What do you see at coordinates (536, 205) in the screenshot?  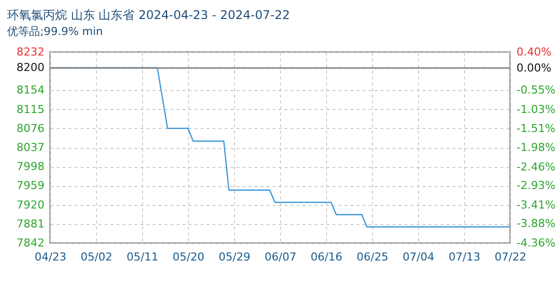 I see `y2-tick-label: -3.41%` at bounding box center [536, 205].